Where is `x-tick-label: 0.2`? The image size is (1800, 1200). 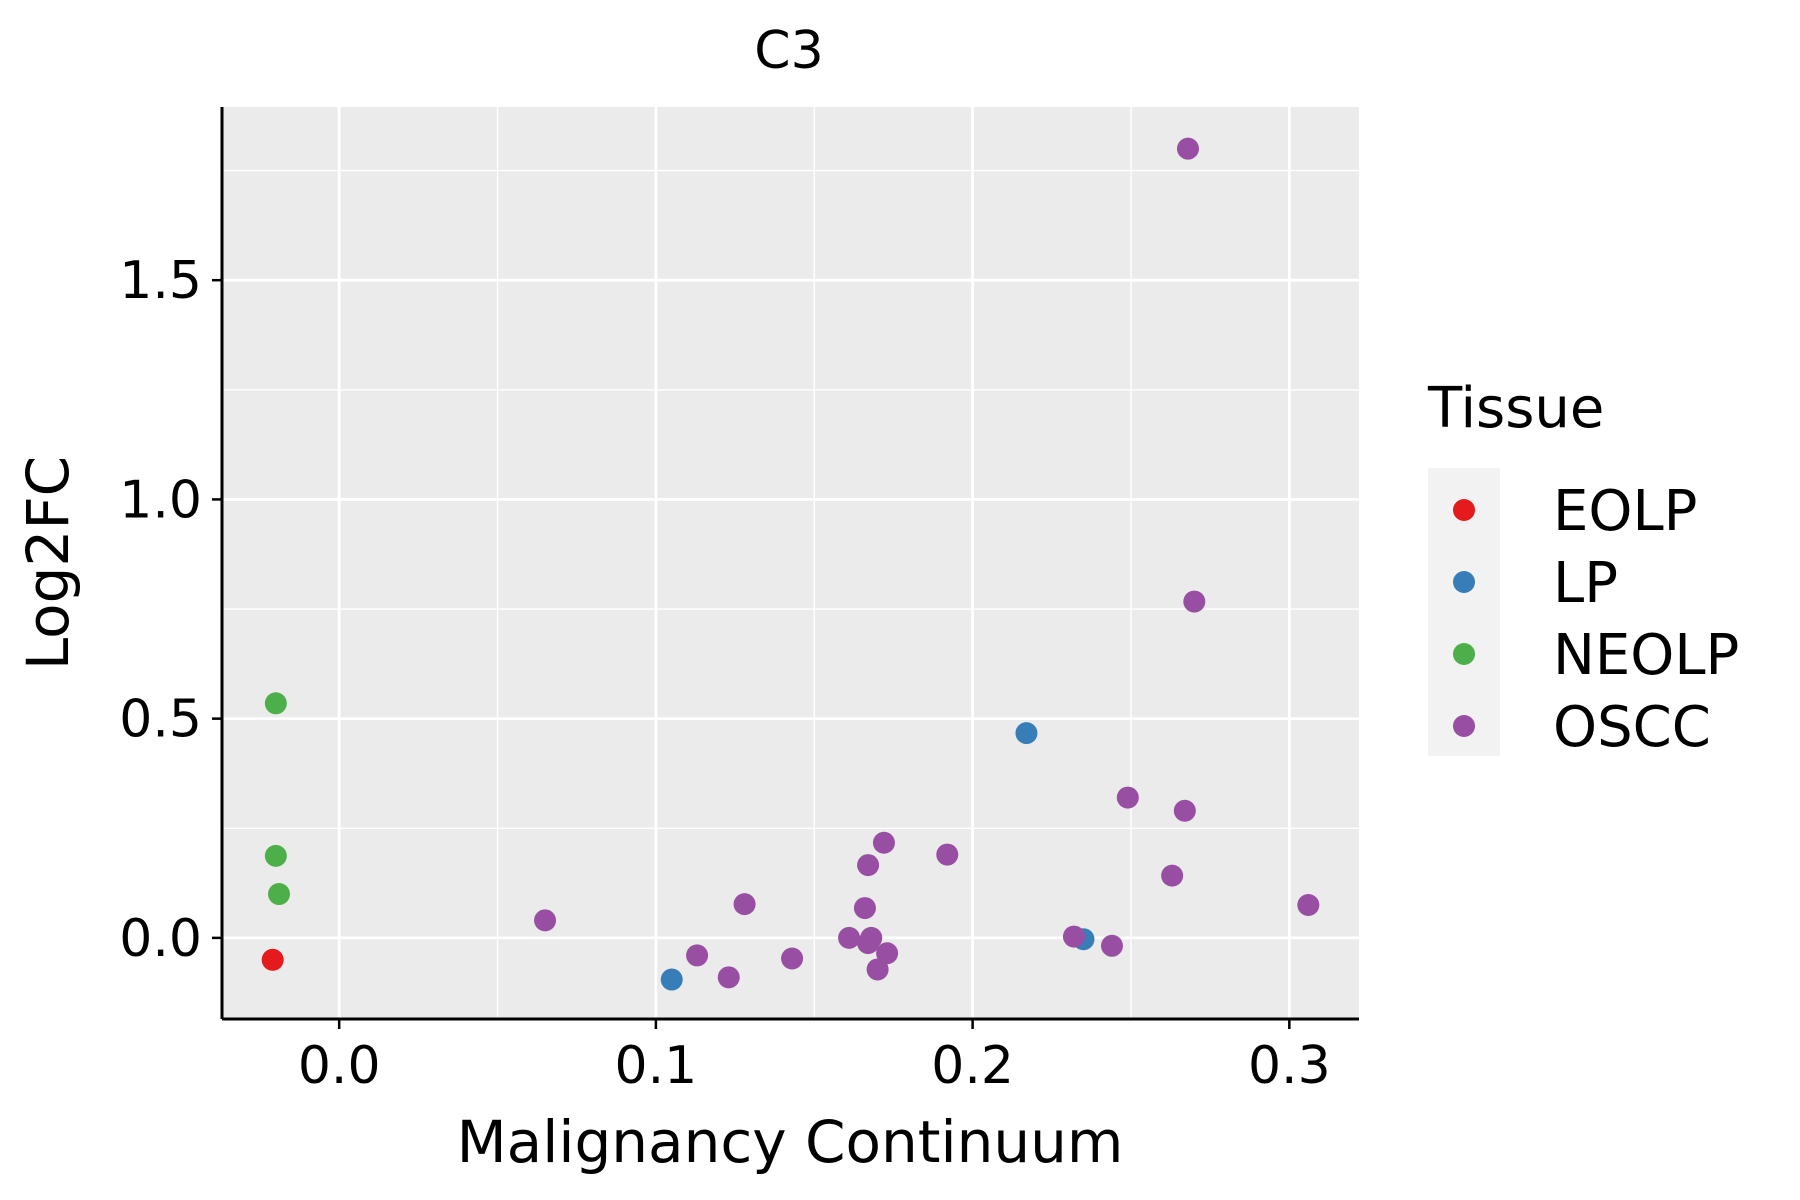 x-tick-label: 0.2 is located at coordinates (972, 1066).